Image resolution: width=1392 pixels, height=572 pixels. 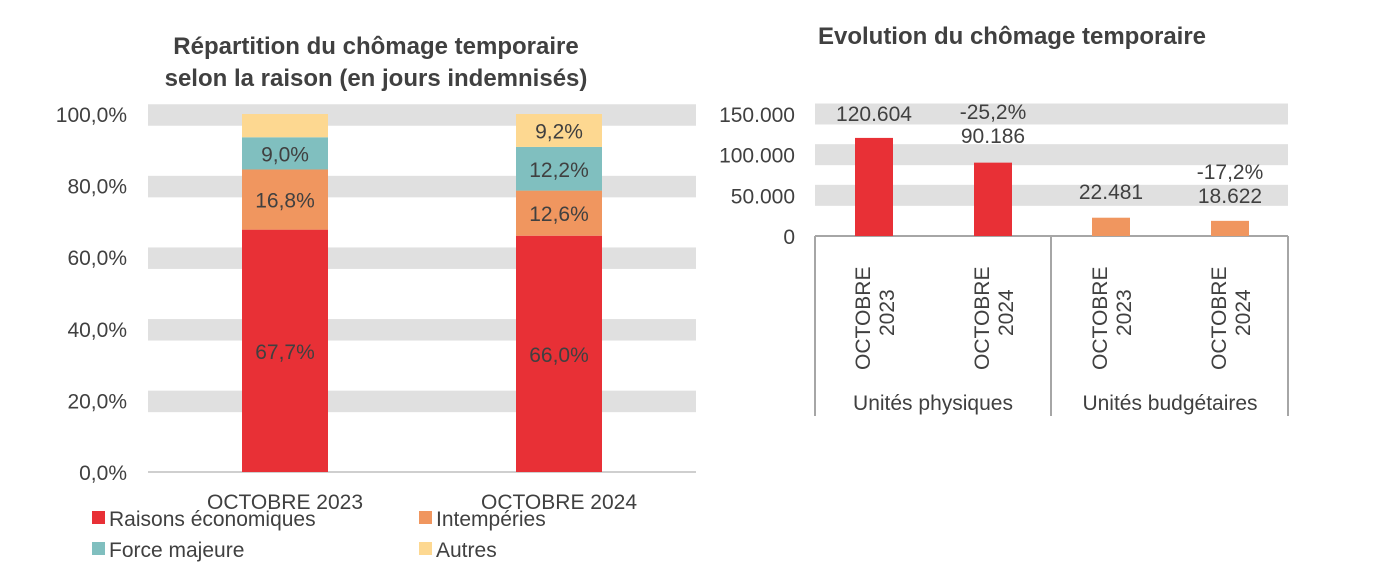 I want to click on y-tick-label: 150.000, so click(x=757, y=115).